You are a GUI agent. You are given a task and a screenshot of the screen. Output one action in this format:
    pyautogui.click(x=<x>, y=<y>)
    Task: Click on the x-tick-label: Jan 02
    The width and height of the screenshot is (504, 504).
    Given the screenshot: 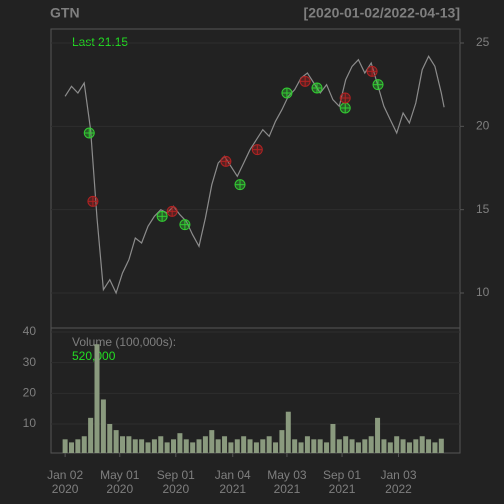 What is the action you would take?
    pyautogui.click(x=65, y=475)
    